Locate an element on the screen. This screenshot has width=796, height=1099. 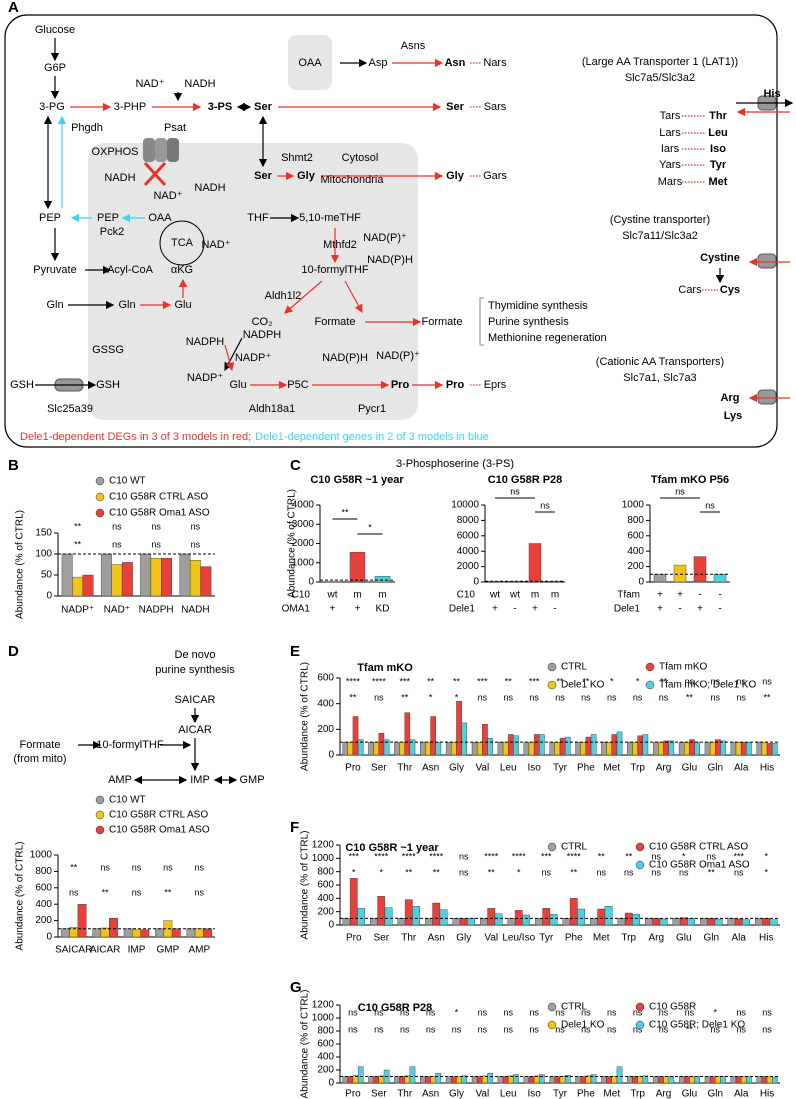
pathway-label: 5,10-meTHF is located at coordinates (330, 218).